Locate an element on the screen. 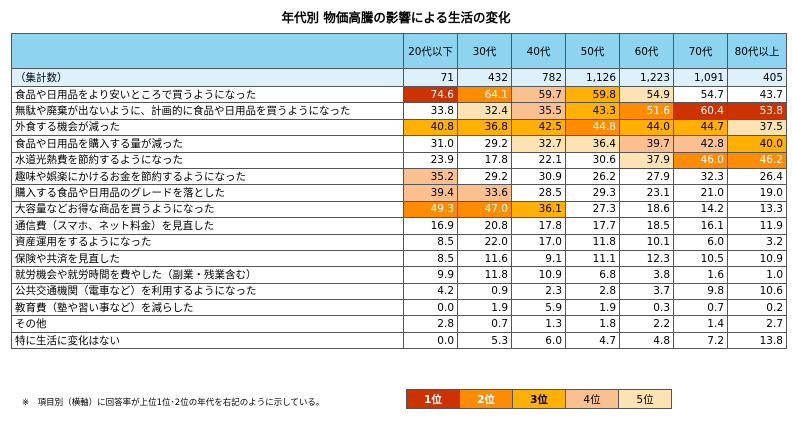  value-cell: 22.1 is located at coordinates (538, 160).